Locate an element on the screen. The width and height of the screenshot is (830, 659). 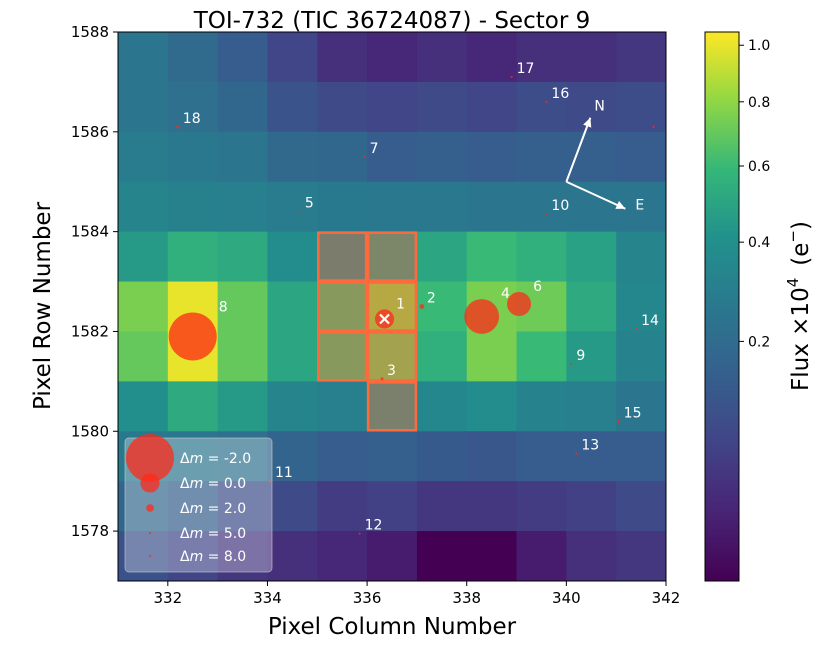
legend-label: Δm = 8.0 is located at coordinates (213, 557).